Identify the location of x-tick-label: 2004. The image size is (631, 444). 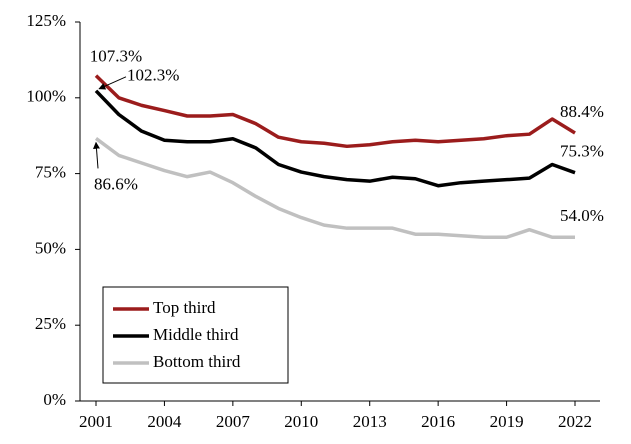
(164, 421).